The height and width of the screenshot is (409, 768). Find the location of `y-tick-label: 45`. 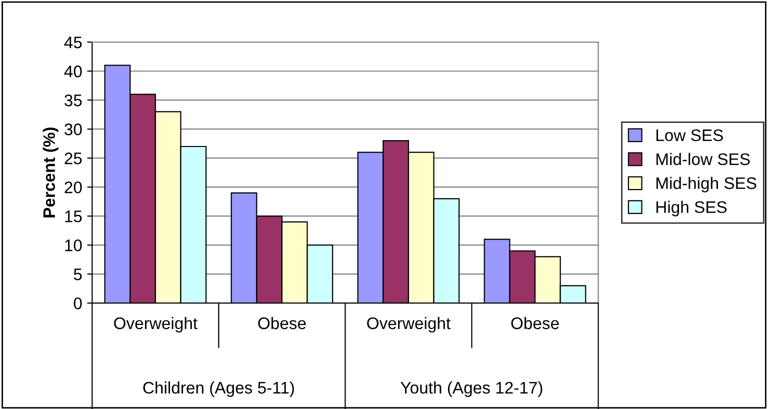

y-tick-label: 45 is located at coordinates (73, 42).